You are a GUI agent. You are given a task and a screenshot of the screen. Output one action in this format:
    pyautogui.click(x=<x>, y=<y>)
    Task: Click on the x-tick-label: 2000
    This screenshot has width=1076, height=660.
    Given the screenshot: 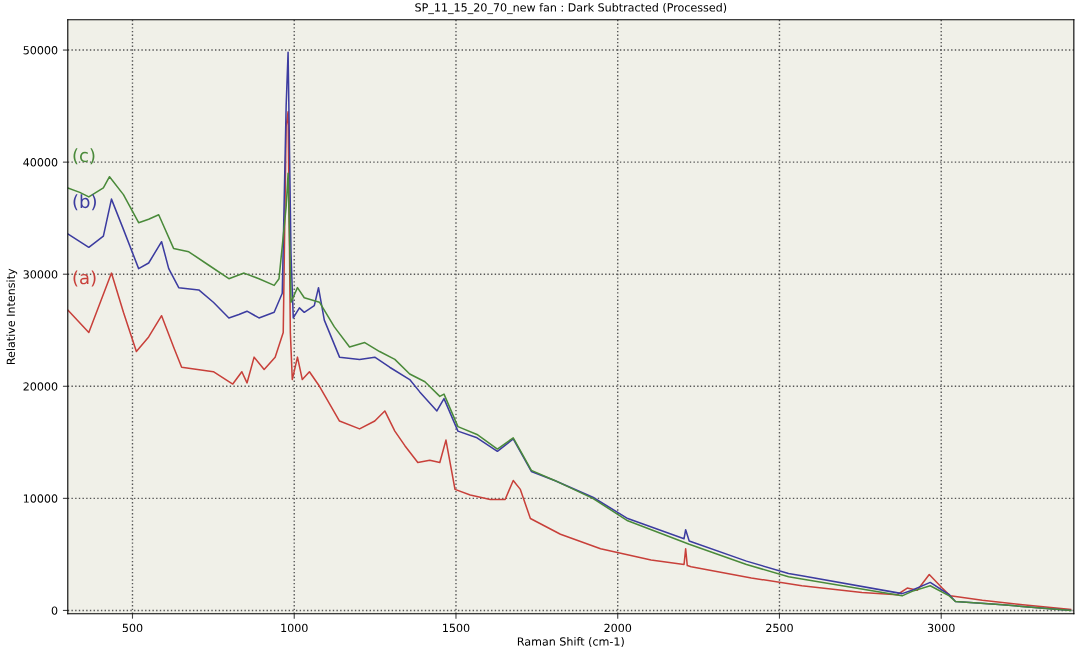 What is the action you would take?
    pyautogui.click(x=618, y=628)
    